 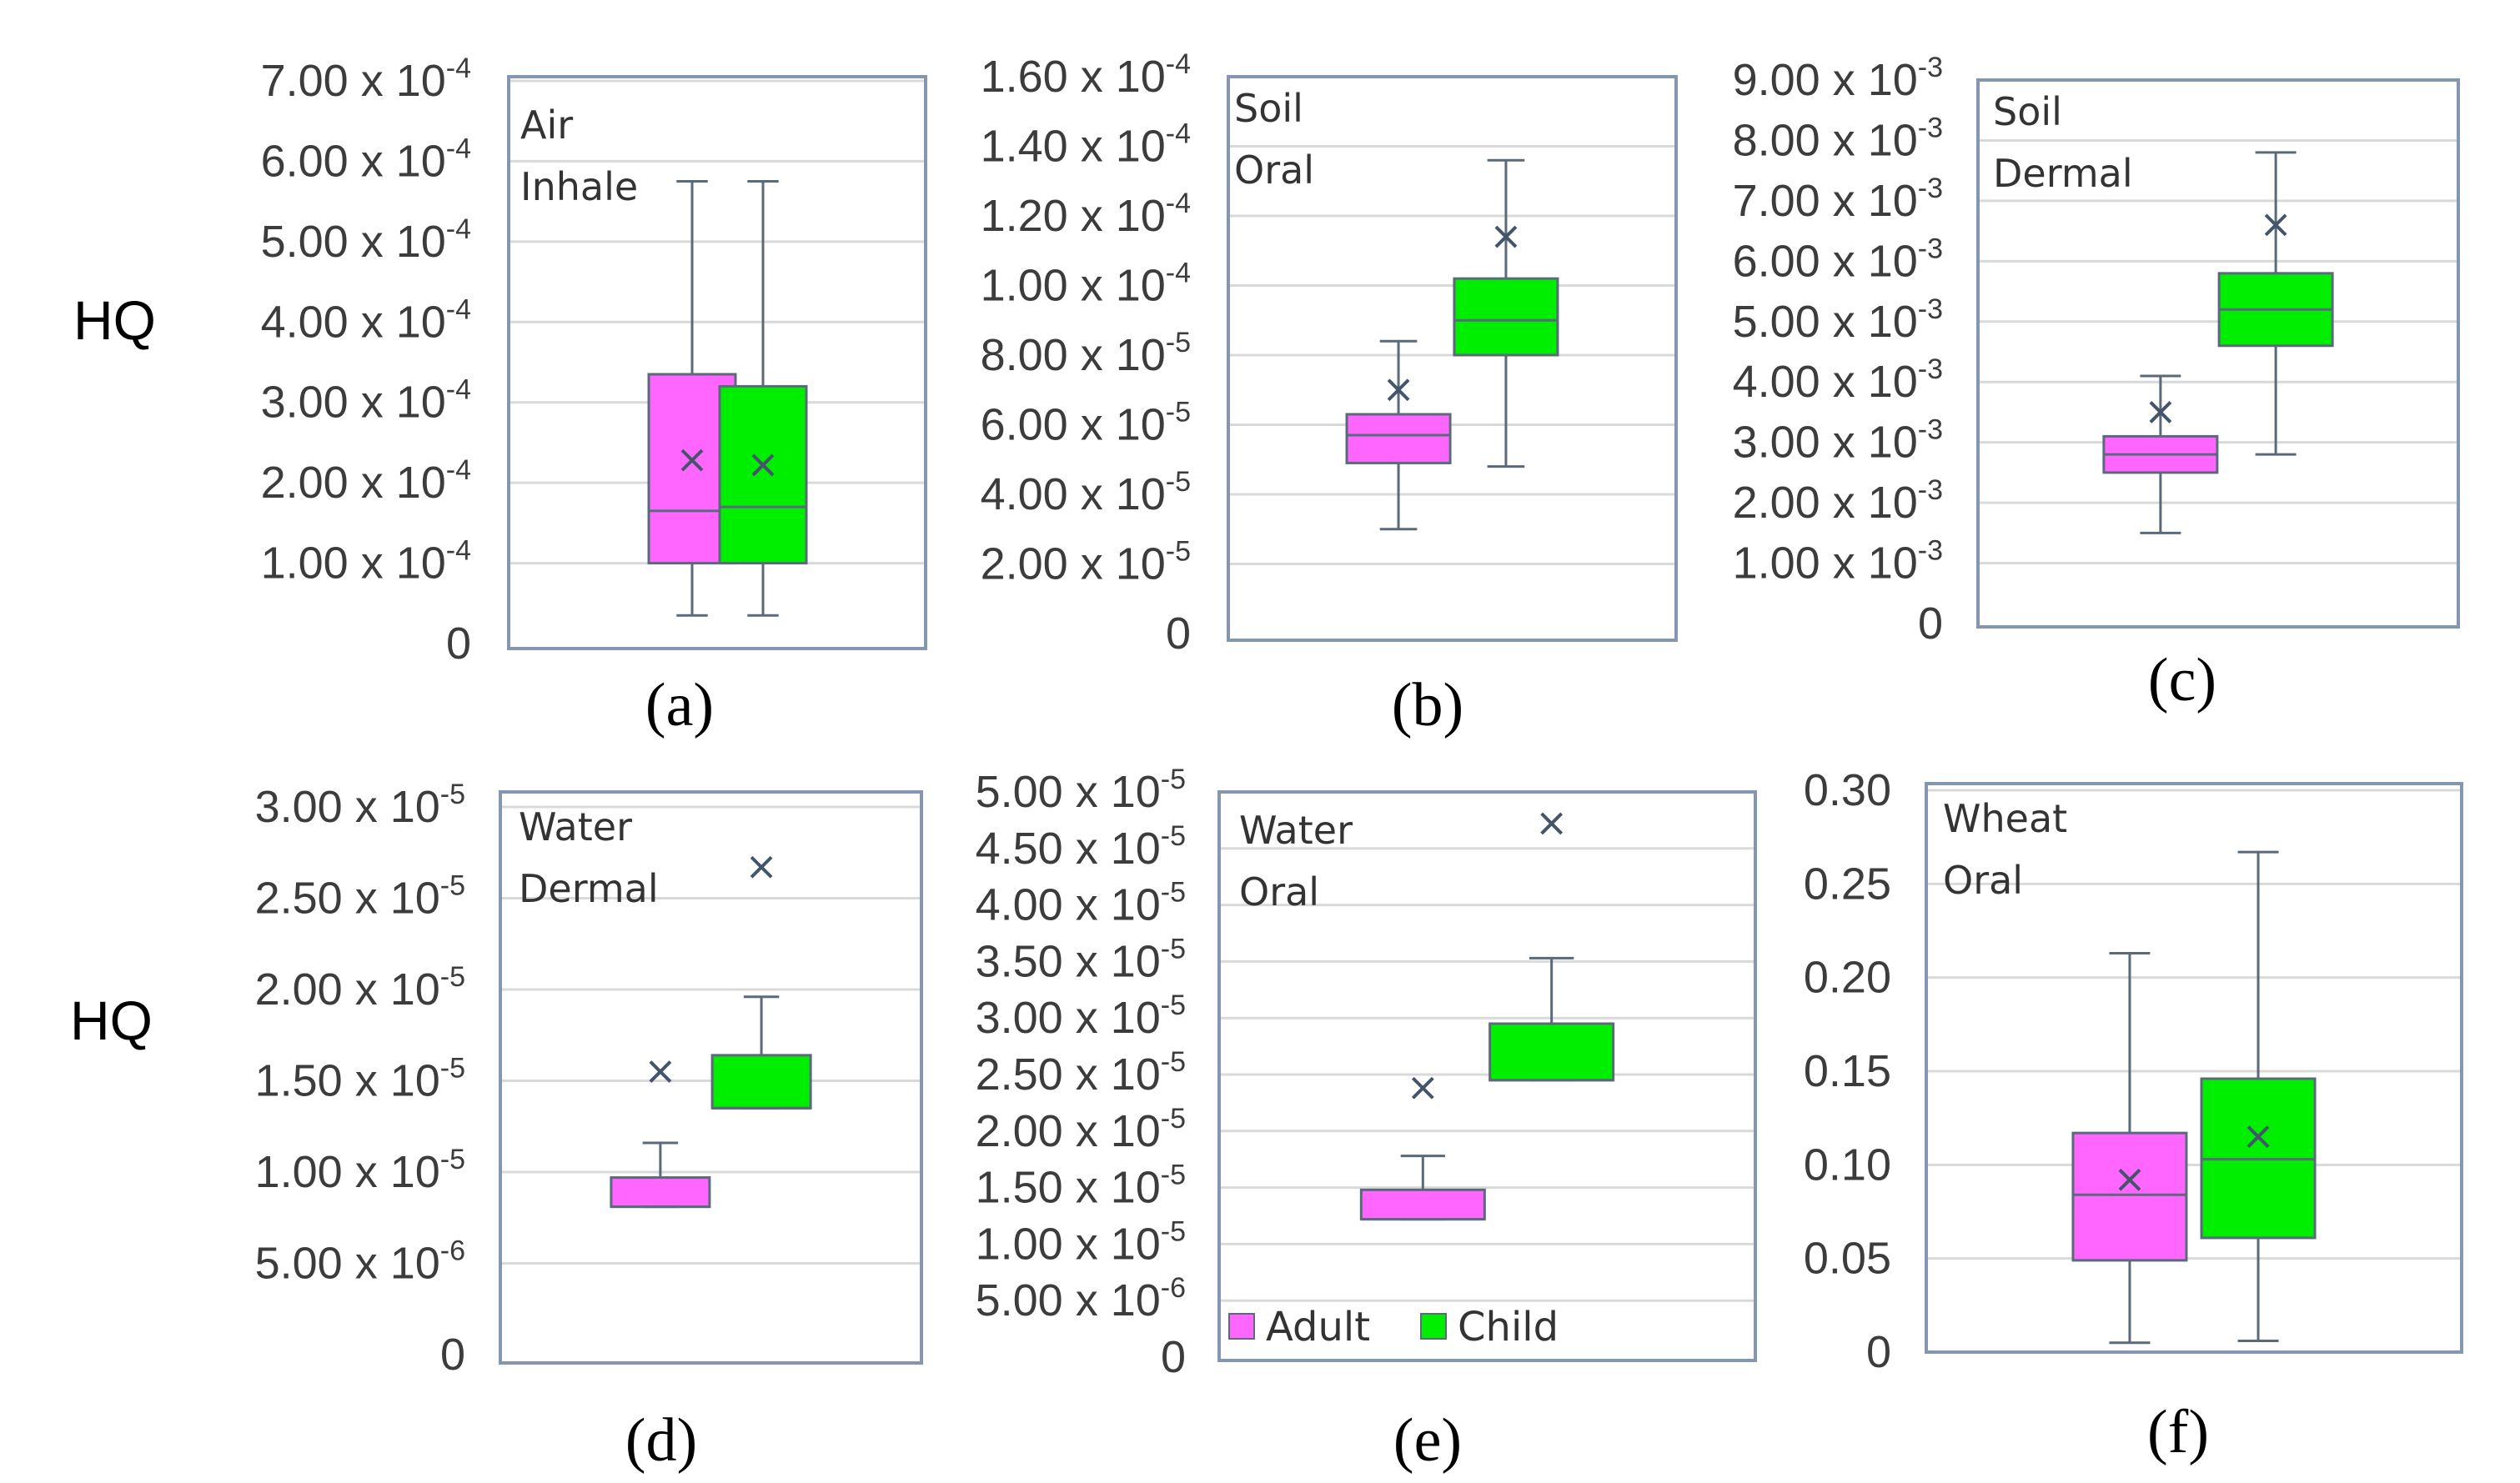 I want to click on y-axis-label-top: HQ, so click(x=114, y=320).